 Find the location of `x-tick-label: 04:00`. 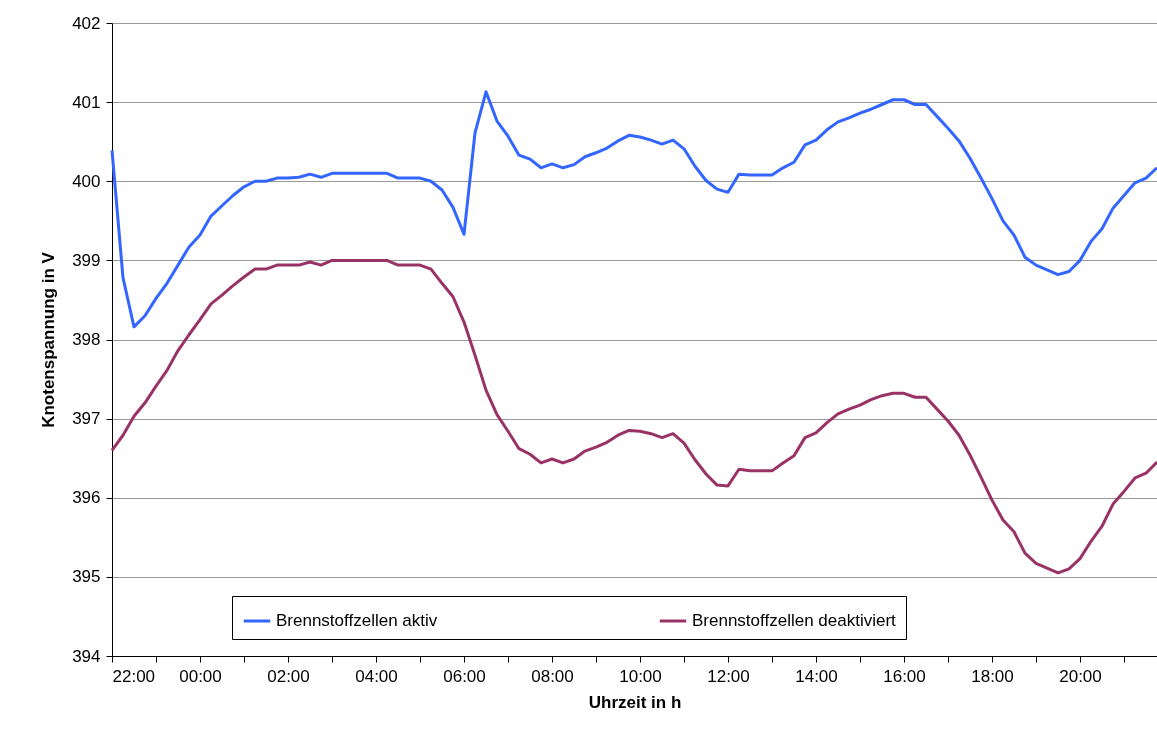

x-tick-label: 04:00 is located at coordinates (376, 676).